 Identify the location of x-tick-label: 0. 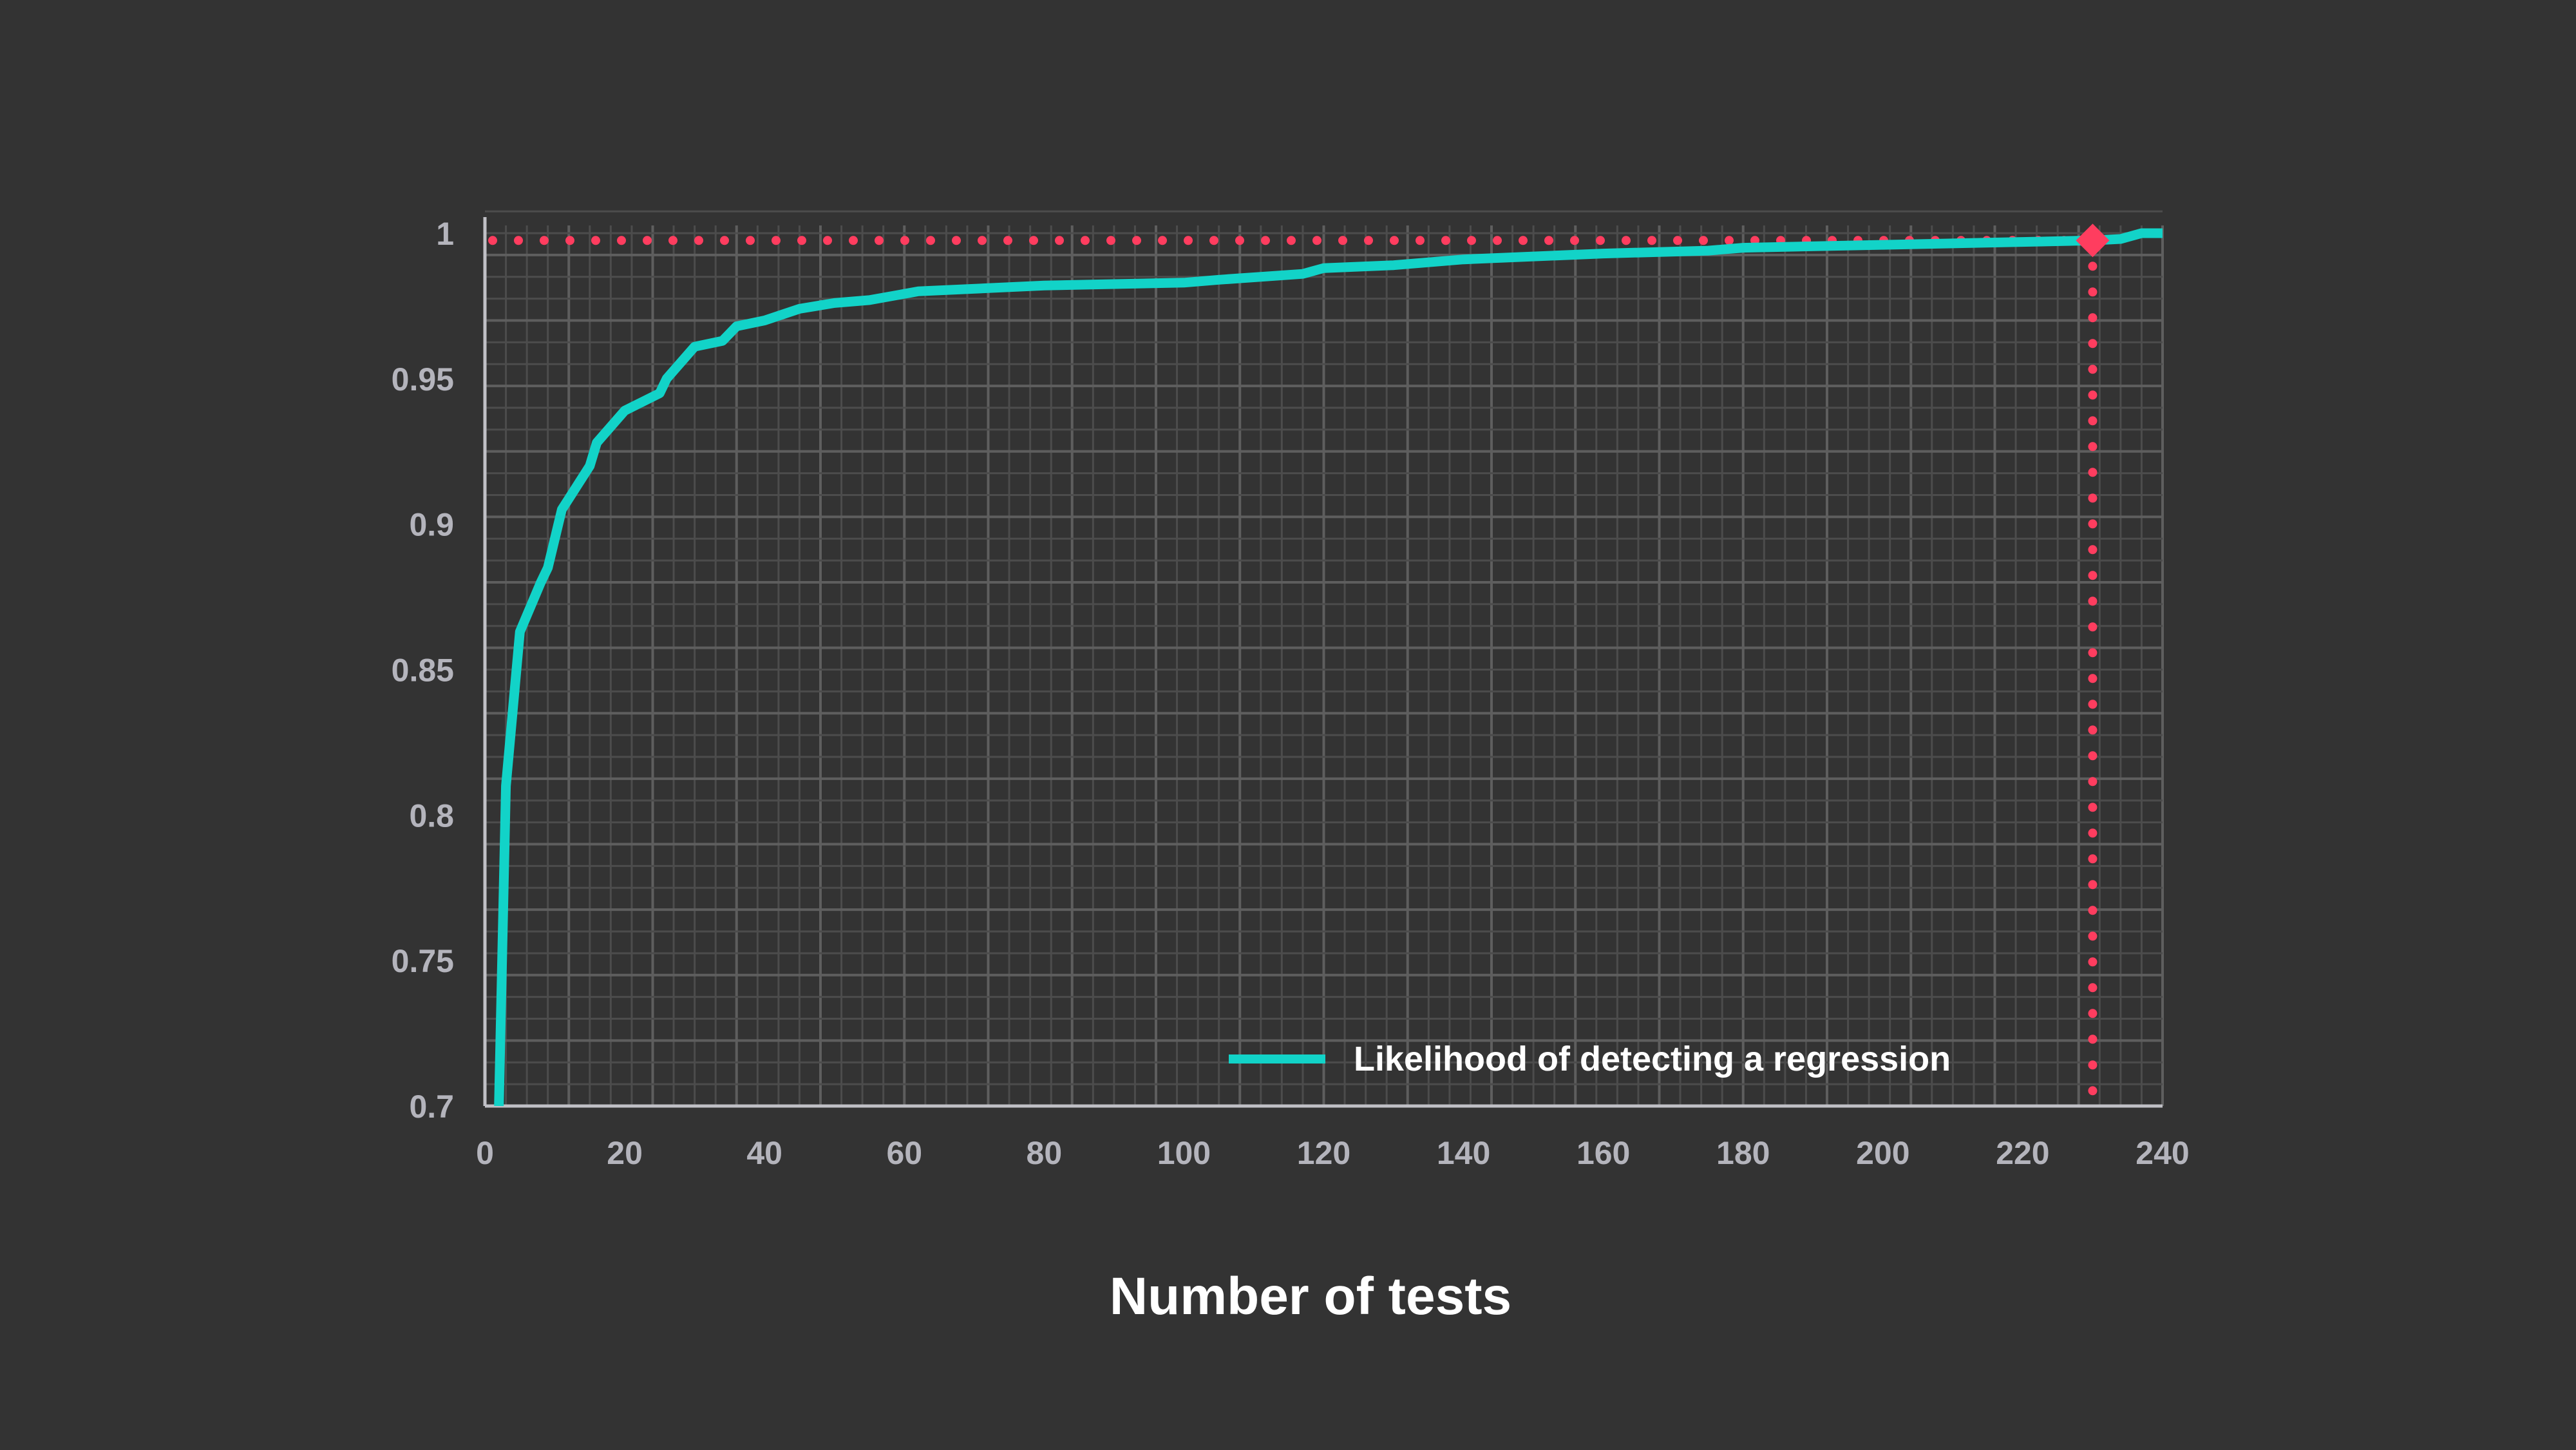
(485, 1153).